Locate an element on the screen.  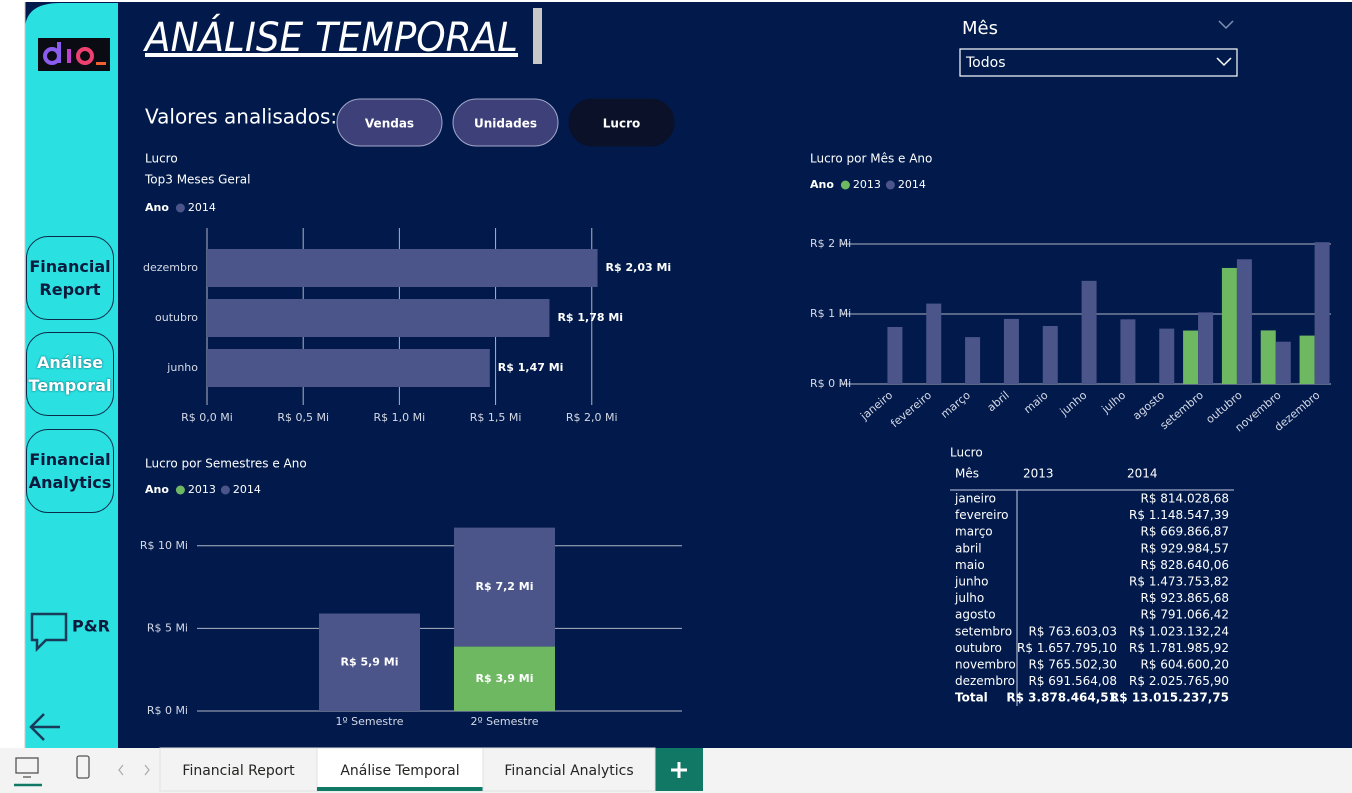
table-cell: julho is located at coordinates (969, 598).